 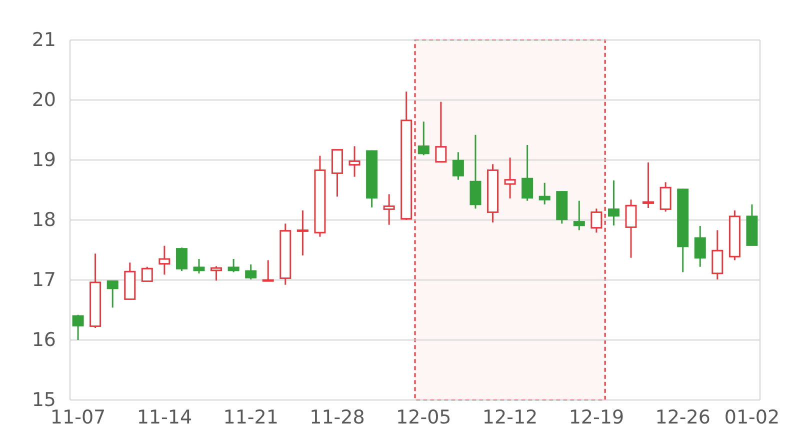 What do you see at coordinates (337, 417) in the screenshot?
I see `x-tick-label: 11-28` at bounding box center [337, 417].